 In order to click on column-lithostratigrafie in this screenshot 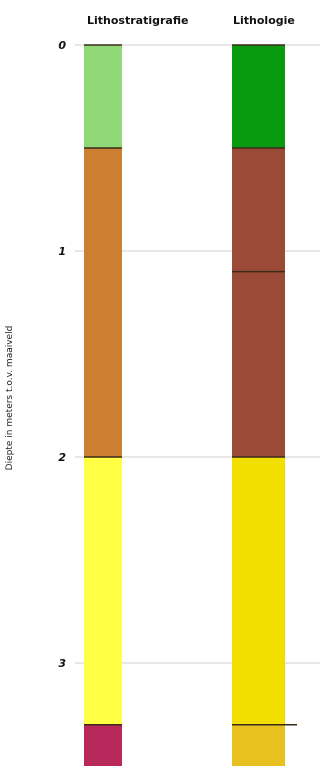, I will do `click(103, 405)`.